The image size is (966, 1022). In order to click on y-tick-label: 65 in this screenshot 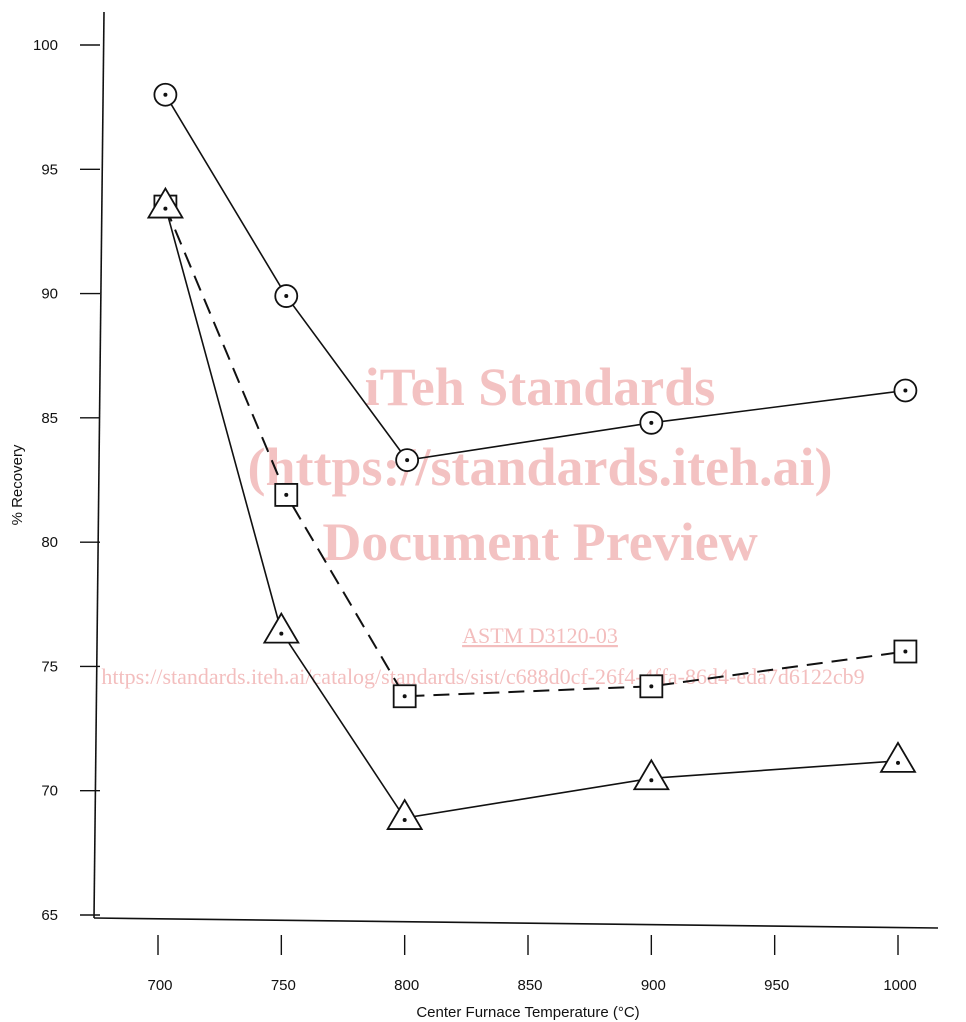, I will do `click(49, 915)`.